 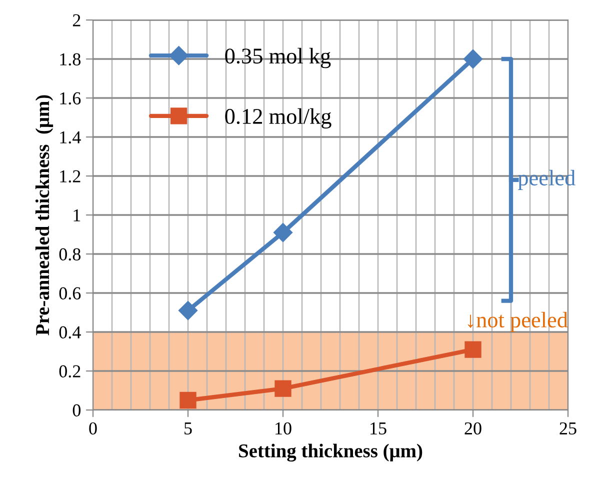 What do you see at coordinates (76, 20) in the screenshot?
I see `y-tick-label: 2` at bounding box center [76, 20].